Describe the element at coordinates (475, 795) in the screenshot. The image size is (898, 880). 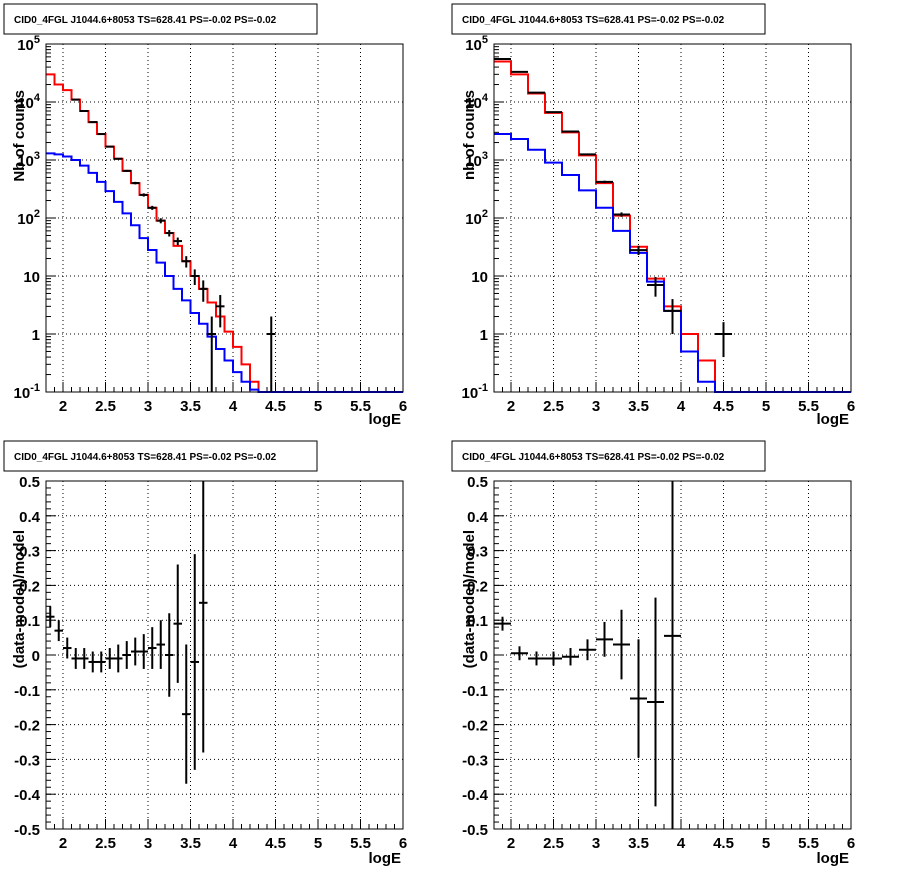
I see `y-tick-label: -0.4` at that location.